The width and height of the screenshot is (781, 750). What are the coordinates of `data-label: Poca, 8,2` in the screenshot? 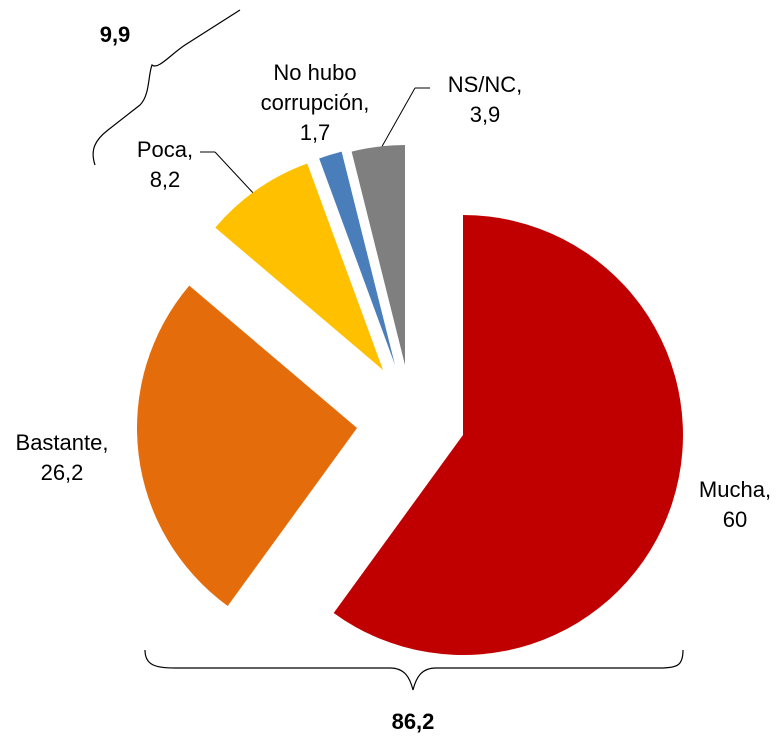 It's located at (165, 165).